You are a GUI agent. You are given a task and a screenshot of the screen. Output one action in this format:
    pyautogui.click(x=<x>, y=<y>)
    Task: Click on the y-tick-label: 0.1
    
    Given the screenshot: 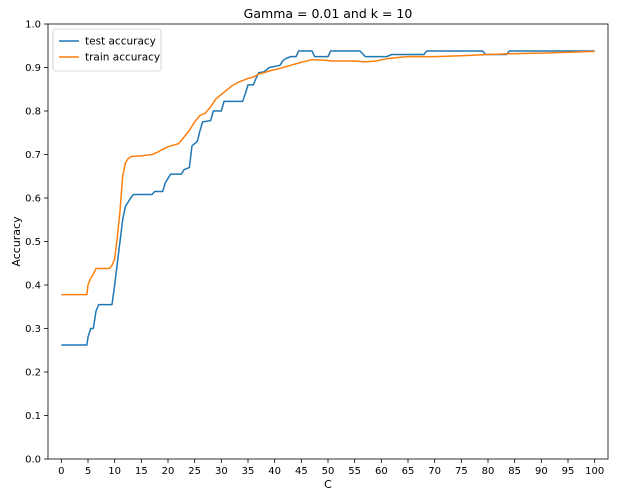 What is the action you would take?
    pyautogui.click(x=33, y=416)
    